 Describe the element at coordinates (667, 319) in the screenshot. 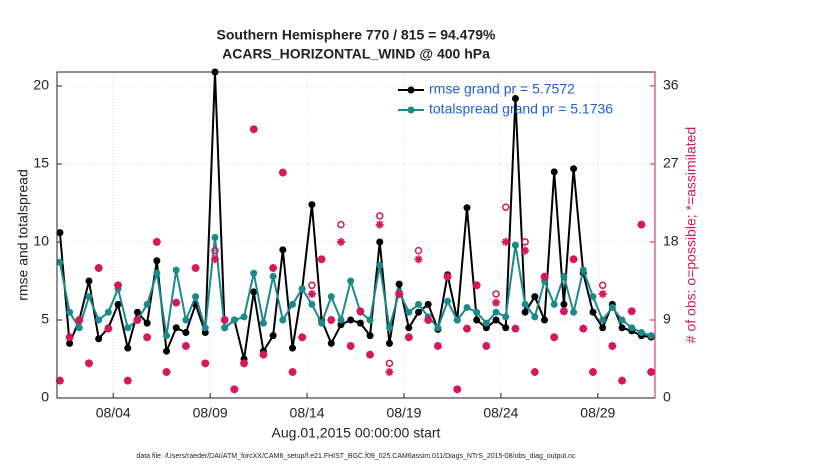

I see `y2-tick-label: 9` at that location.